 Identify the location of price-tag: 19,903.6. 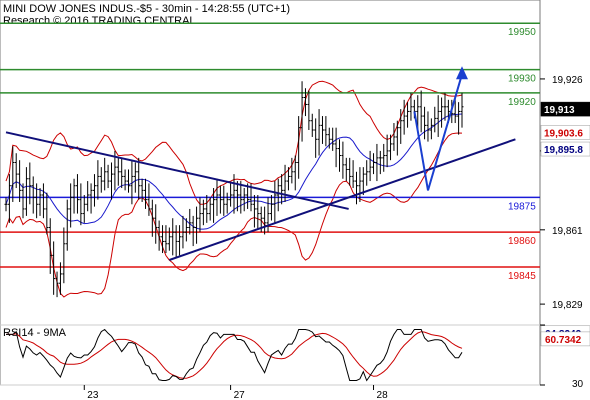
(565, 132).